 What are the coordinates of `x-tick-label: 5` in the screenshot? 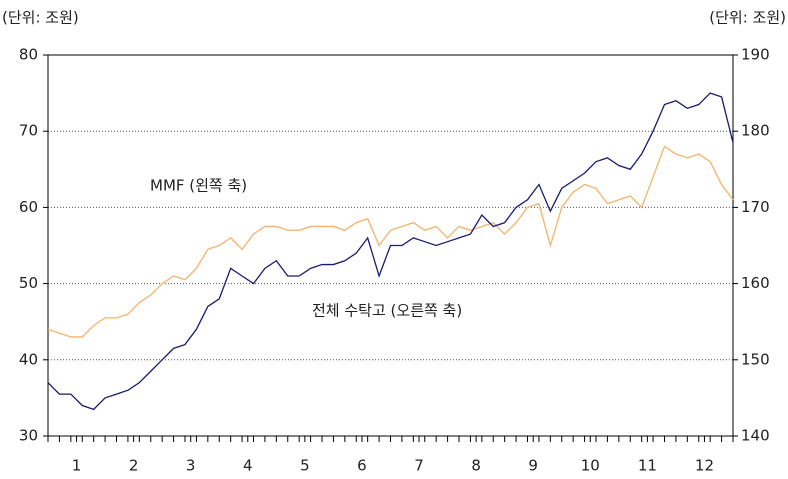 It's located at (305, 466).